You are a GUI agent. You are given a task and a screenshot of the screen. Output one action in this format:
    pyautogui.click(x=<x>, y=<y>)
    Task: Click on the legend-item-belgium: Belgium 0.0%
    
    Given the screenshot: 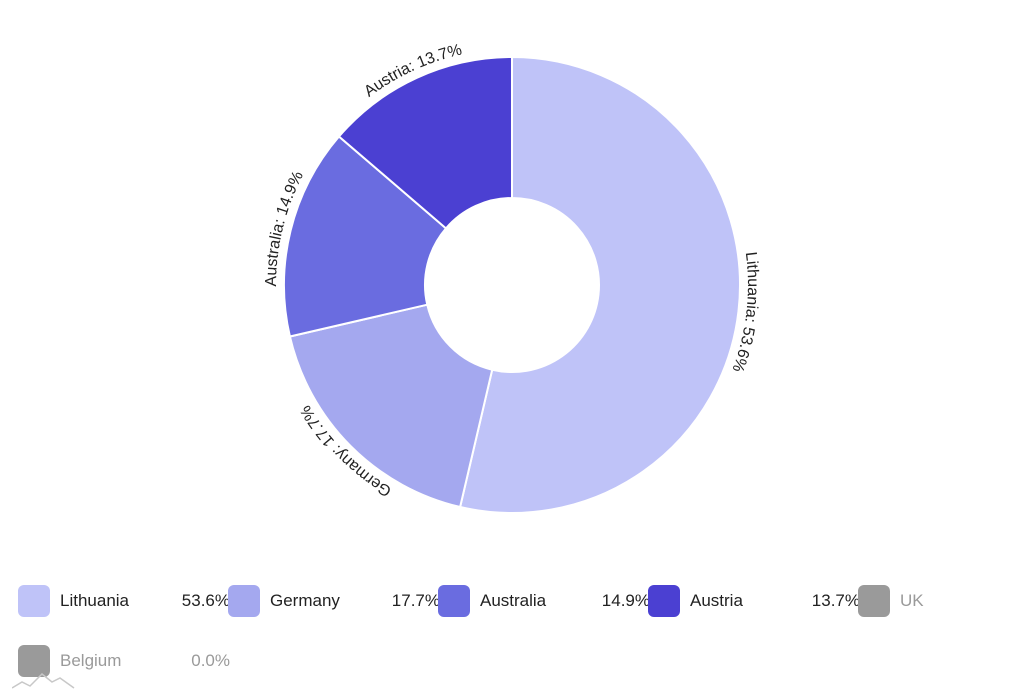 What is the action you would take?
    pyautogui.click(x=124, y=661)
    